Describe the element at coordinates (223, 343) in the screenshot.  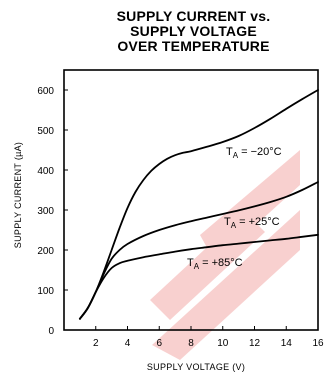
I see `x-tick-label: 10` at that location.